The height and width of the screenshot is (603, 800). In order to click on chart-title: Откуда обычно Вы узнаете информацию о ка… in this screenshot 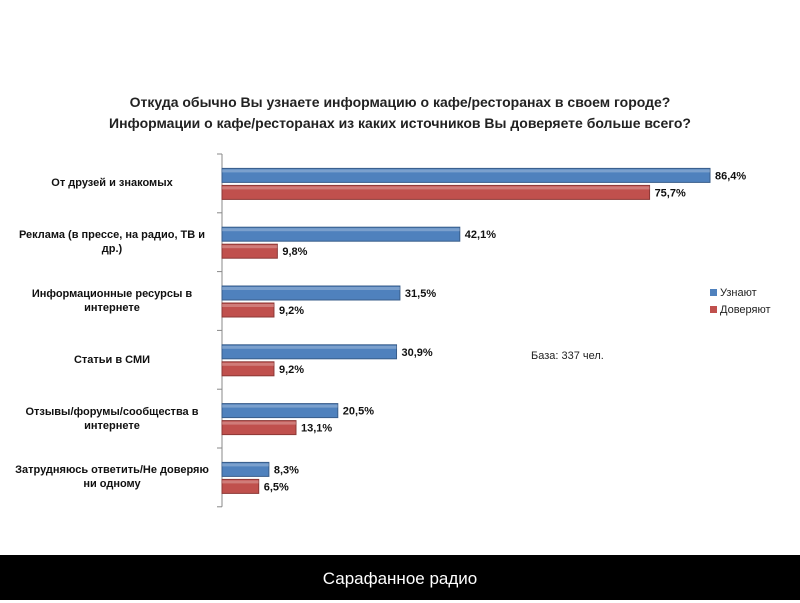, I will do `click(400, 113)`.